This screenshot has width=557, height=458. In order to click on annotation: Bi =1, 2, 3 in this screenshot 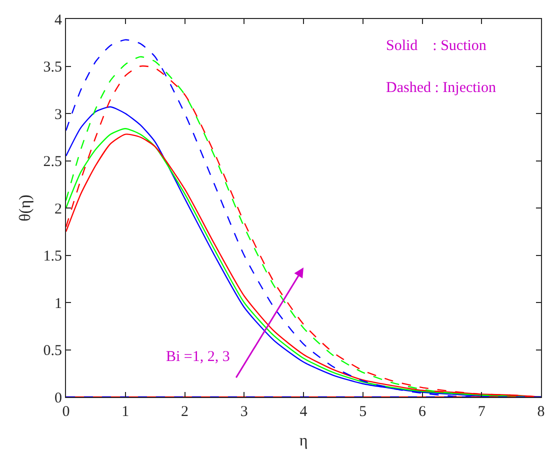, I will do `click(198, 357)`.